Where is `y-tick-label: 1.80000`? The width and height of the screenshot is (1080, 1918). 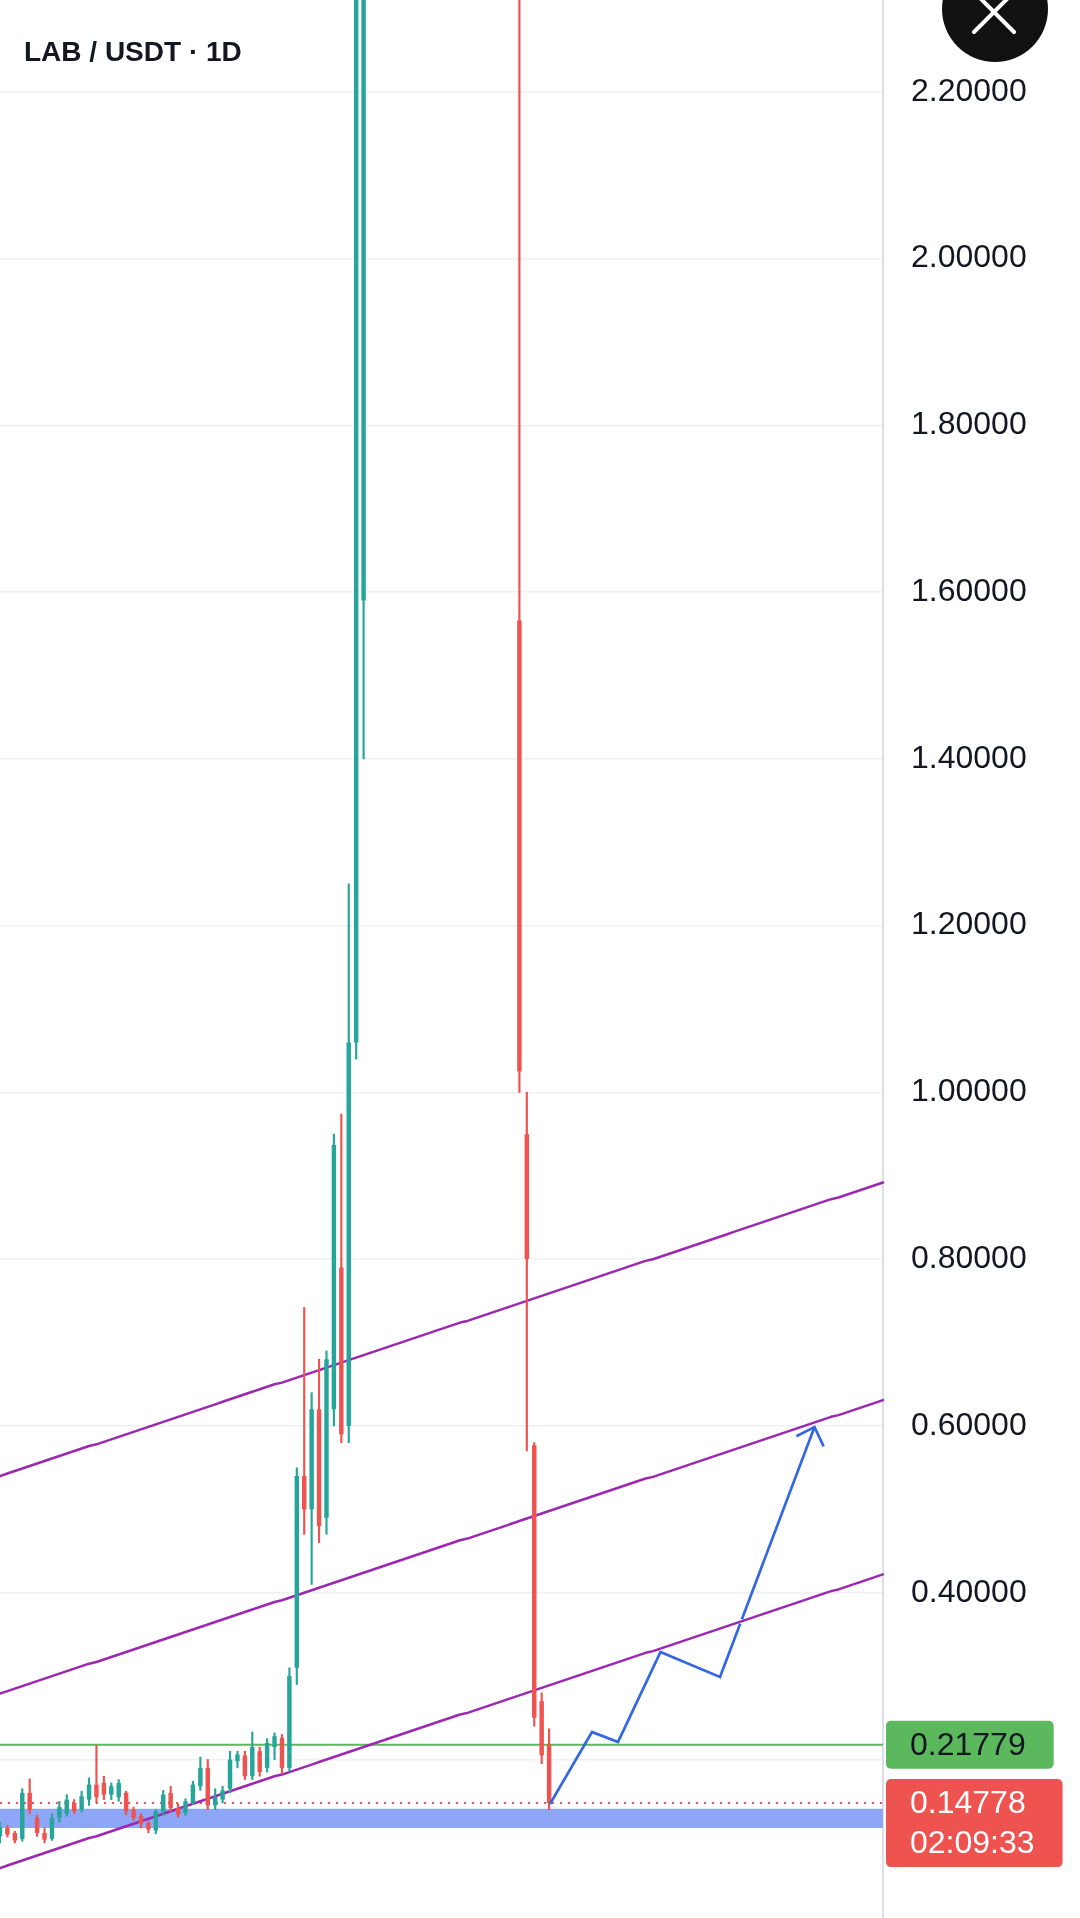
y-tick-label: 1.80000 is located at coordinates (969, 423).